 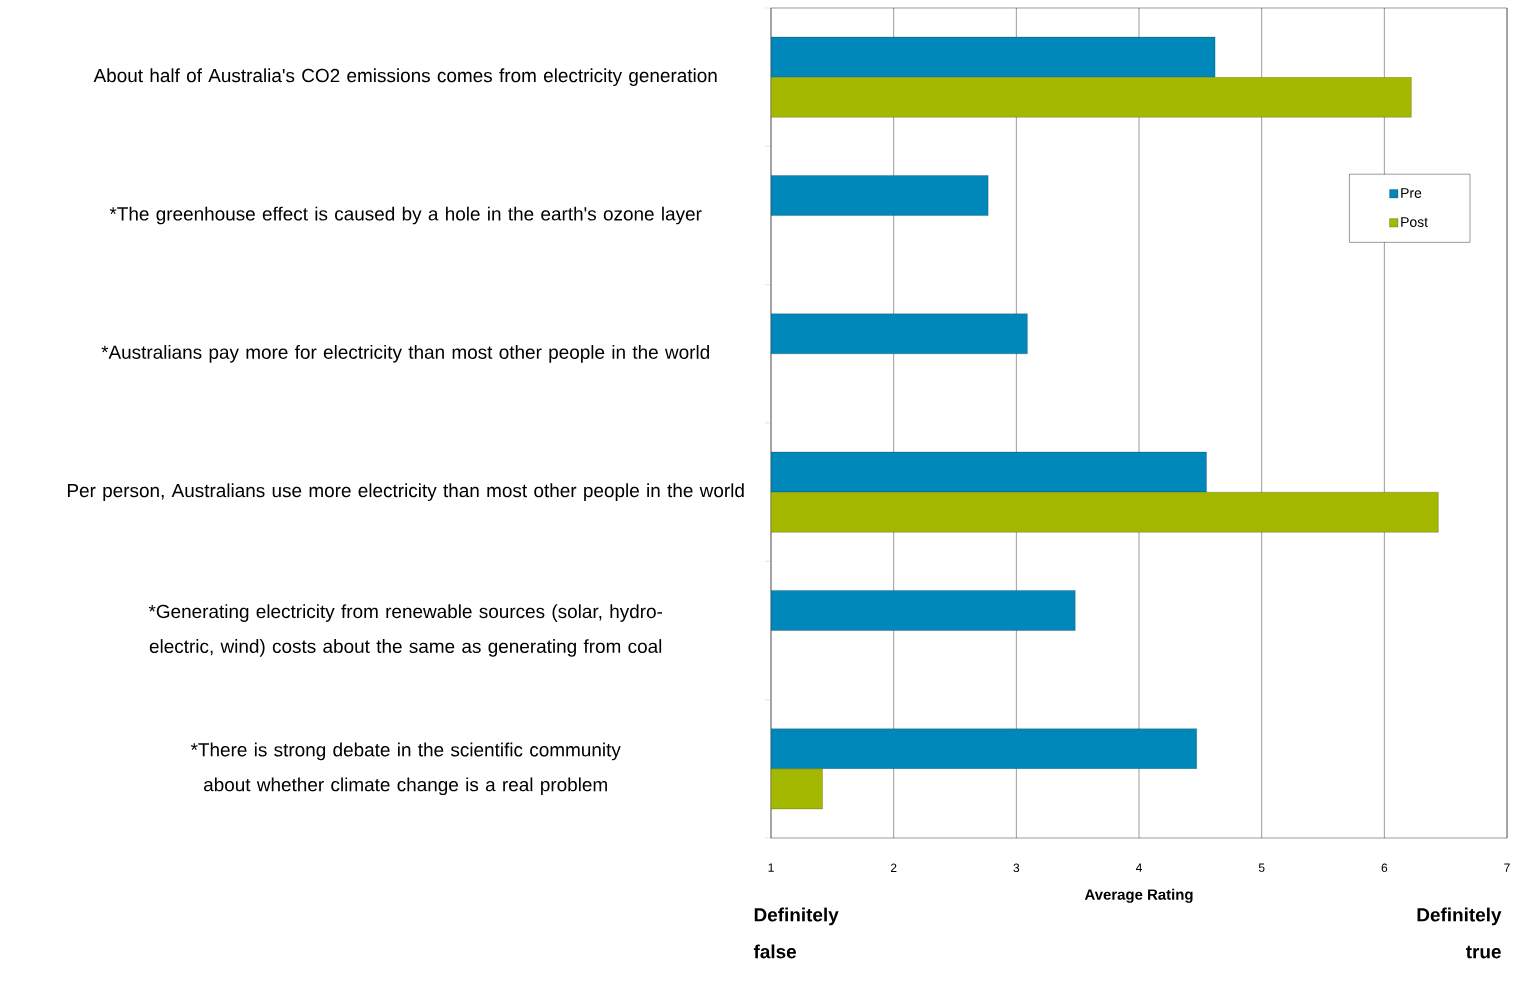 What do you see at coordinates (1384, 867) in the screenshot?
I see `x-tick-label: 6` at bounding box center [1384, 867].